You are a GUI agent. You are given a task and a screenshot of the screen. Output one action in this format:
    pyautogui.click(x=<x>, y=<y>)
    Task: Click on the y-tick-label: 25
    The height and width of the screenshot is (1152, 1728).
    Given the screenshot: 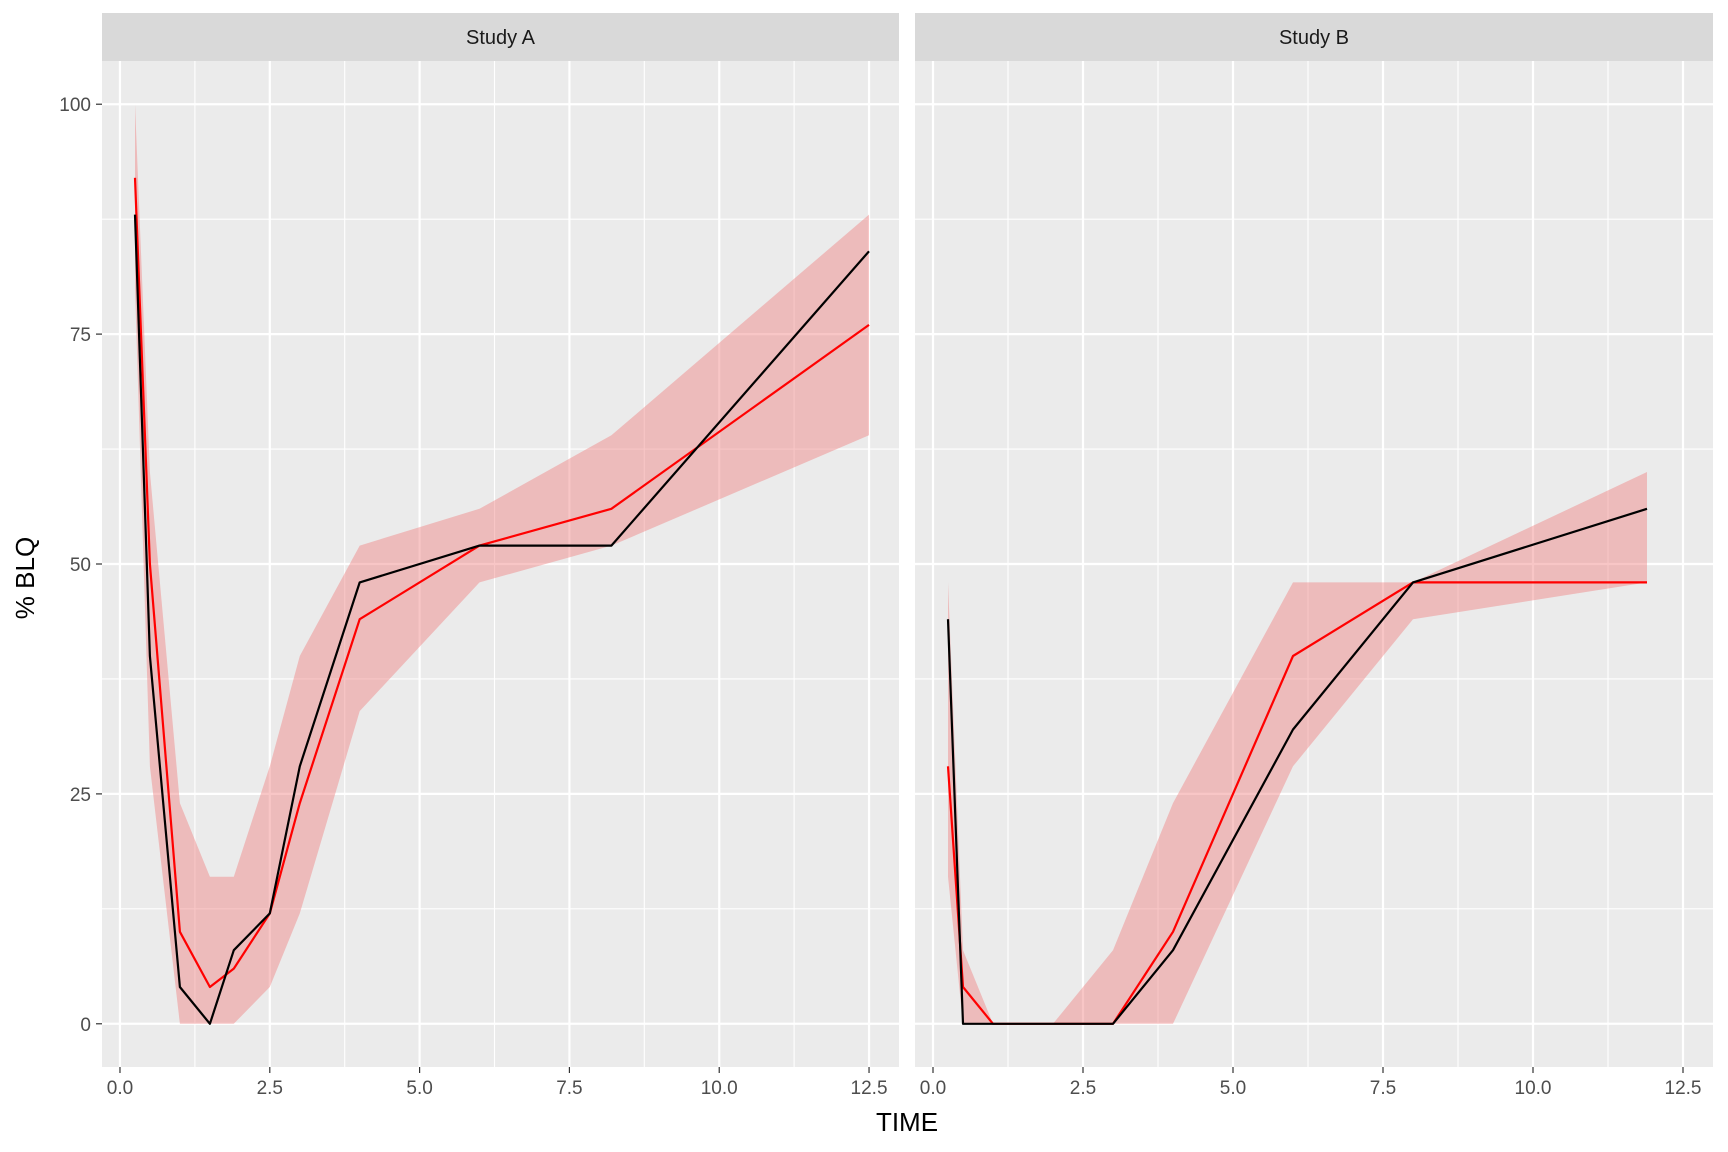 What is the action you would take?
    pyautogui.click(x=80, y=795)
    